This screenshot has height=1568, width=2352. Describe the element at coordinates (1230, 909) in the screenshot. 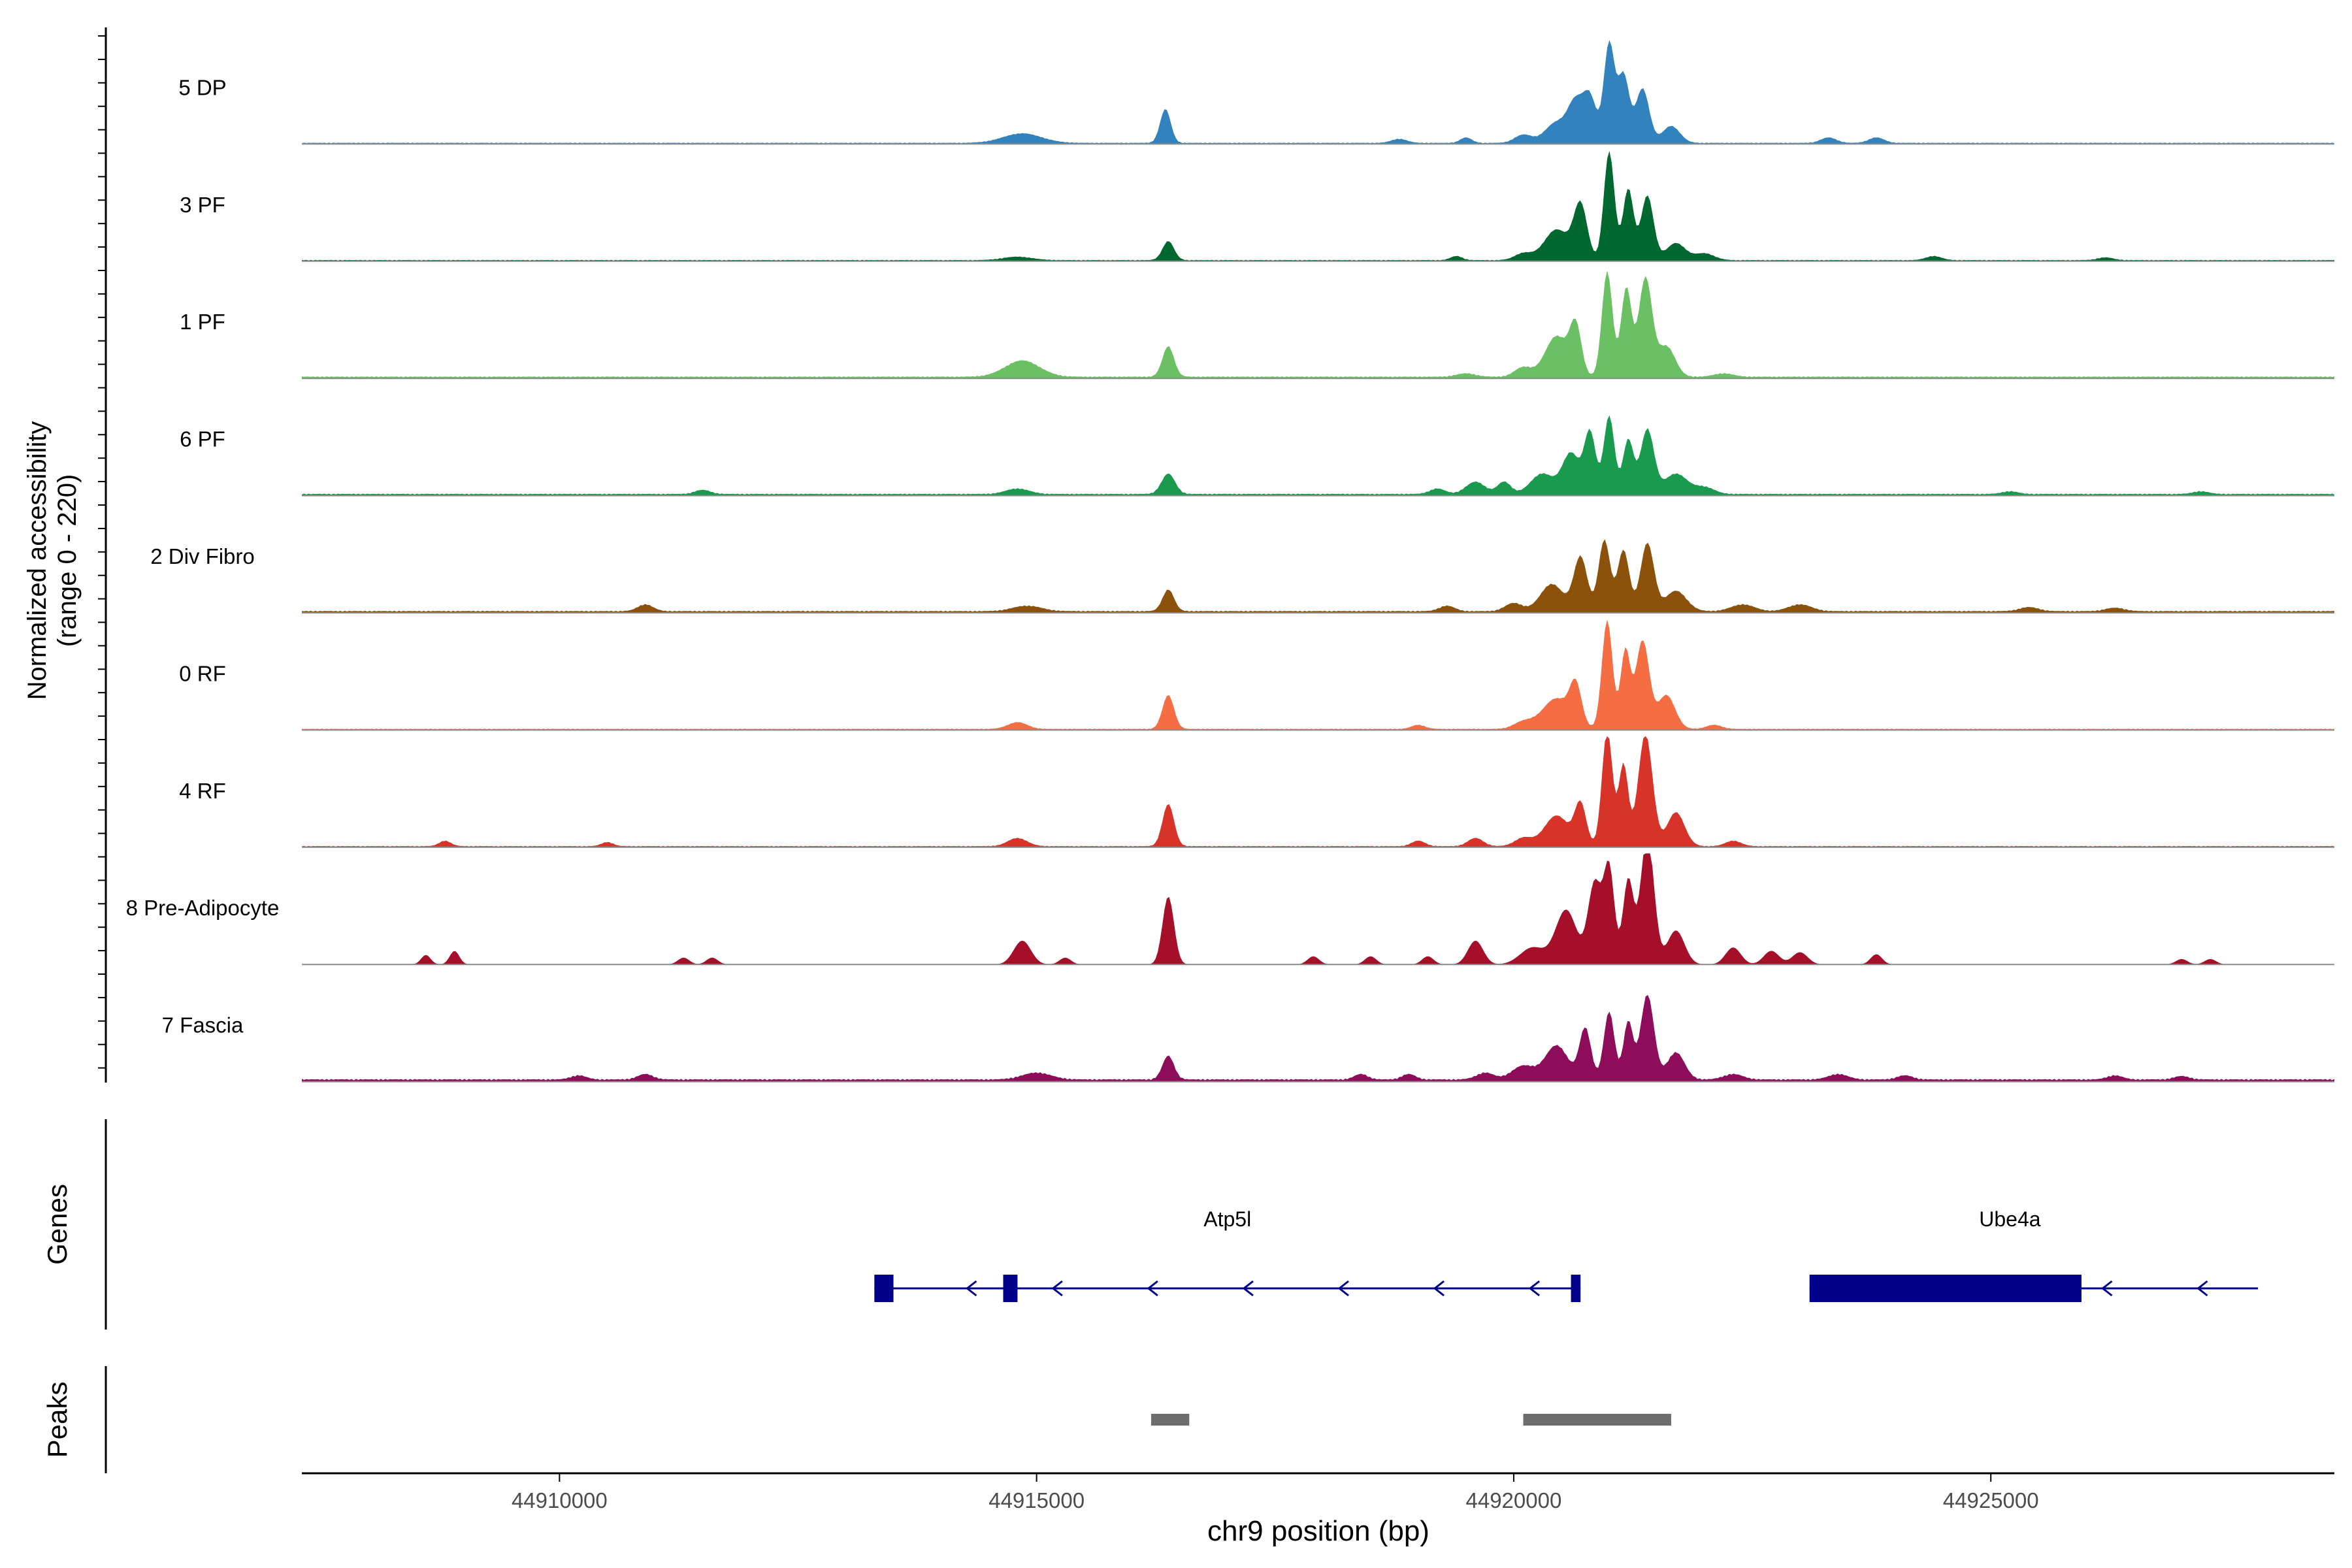

I see `track-7: 8 Pre-Adipocyte` at that location.